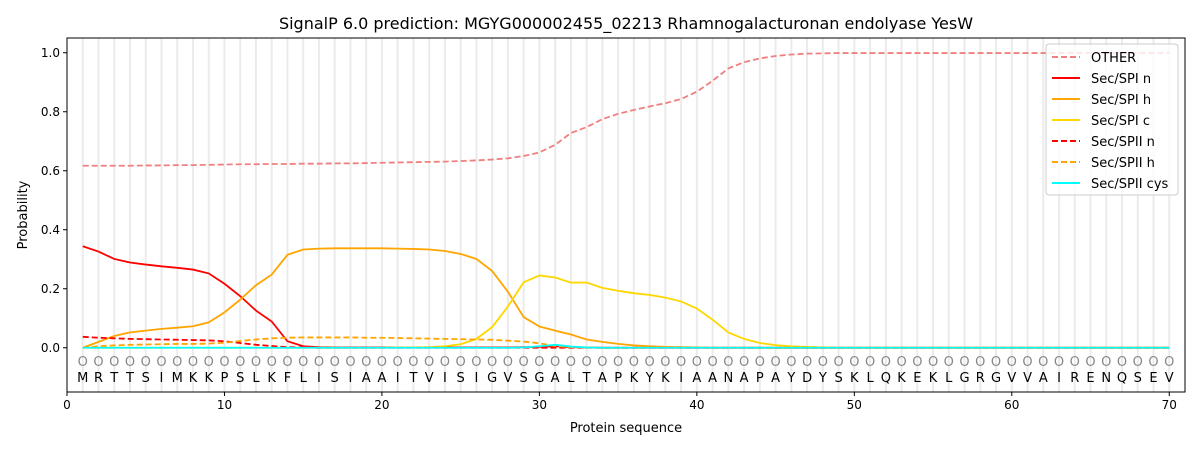 The width and height of the screenshot is (1200, 454). I want to click on x-tick-label: 60, so click(1011, 405).